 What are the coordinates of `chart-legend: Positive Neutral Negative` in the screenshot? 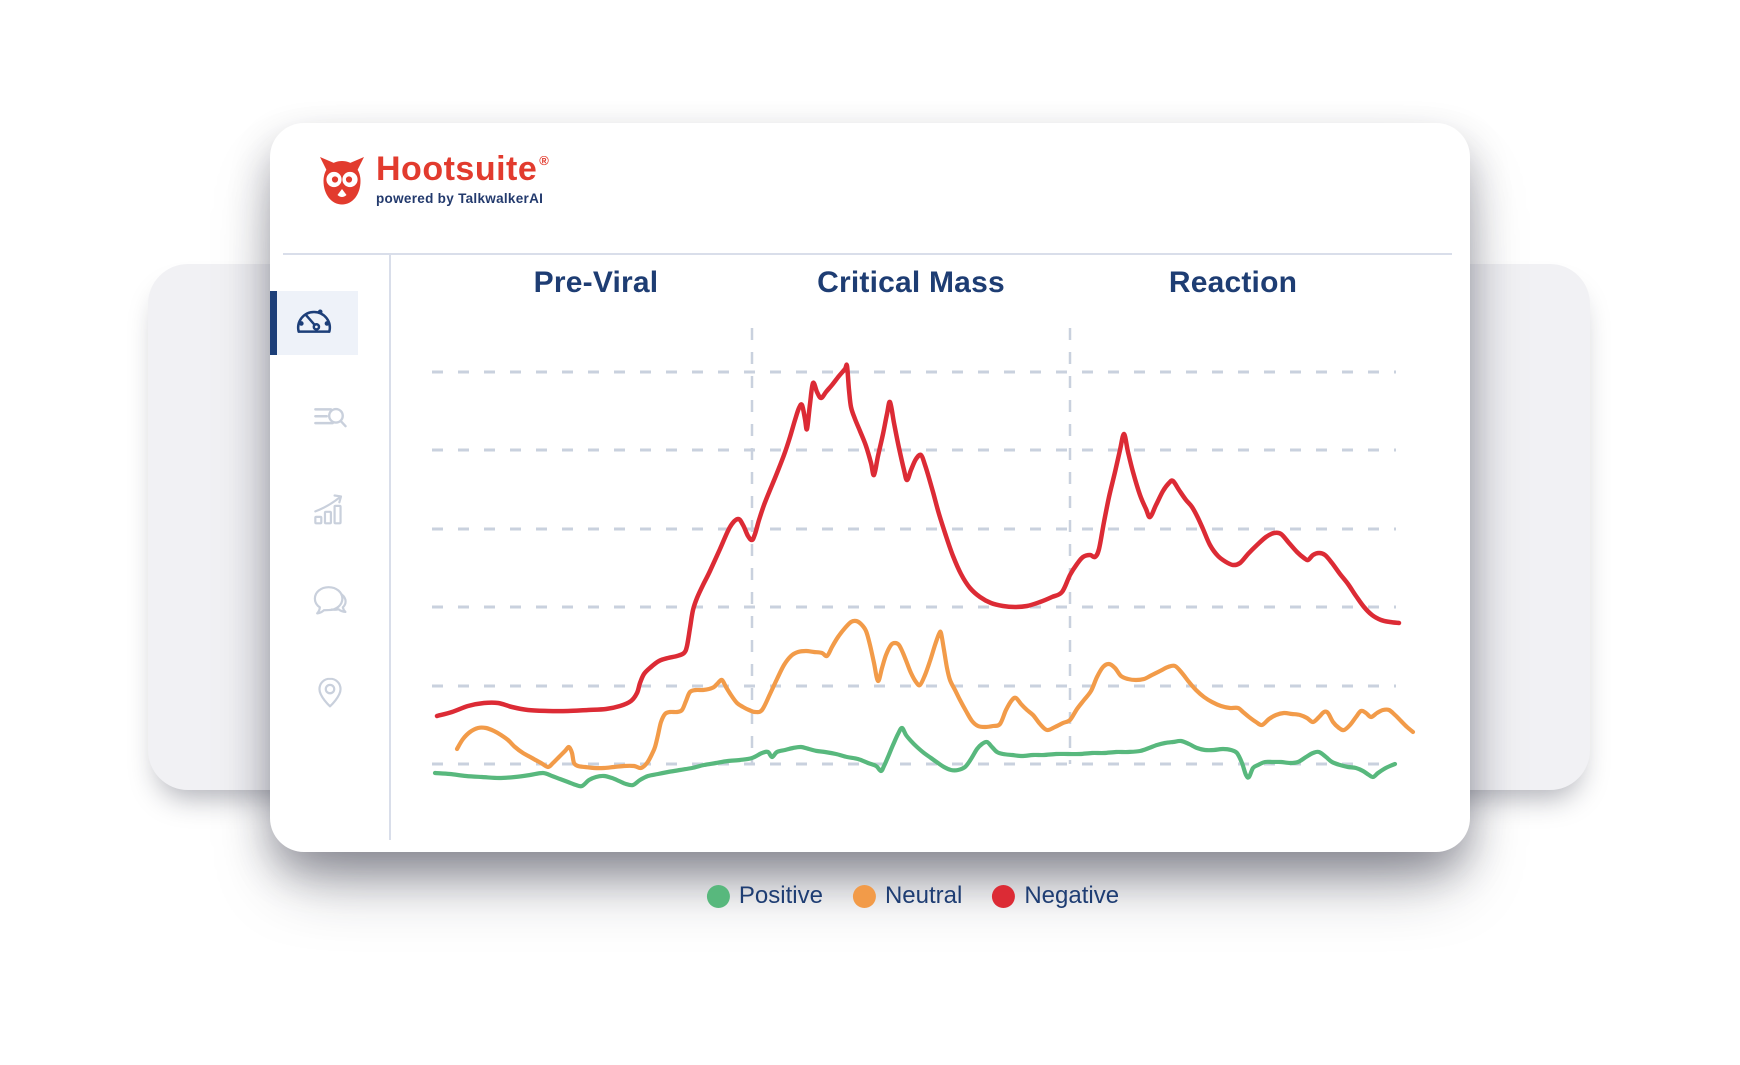 It's located at (912, 896).